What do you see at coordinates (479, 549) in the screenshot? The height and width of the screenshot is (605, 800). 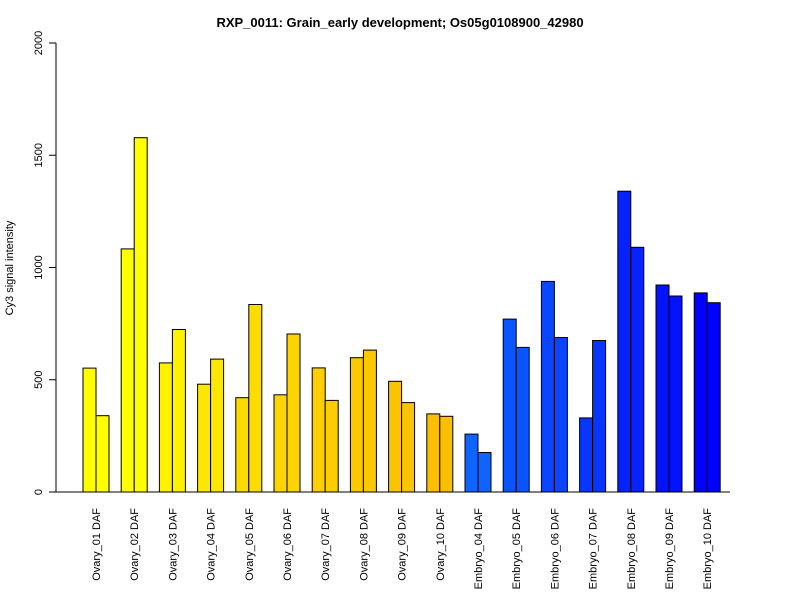 I see `x-category-label: Embryo_04 DAF` at bounding box center [479, 549].